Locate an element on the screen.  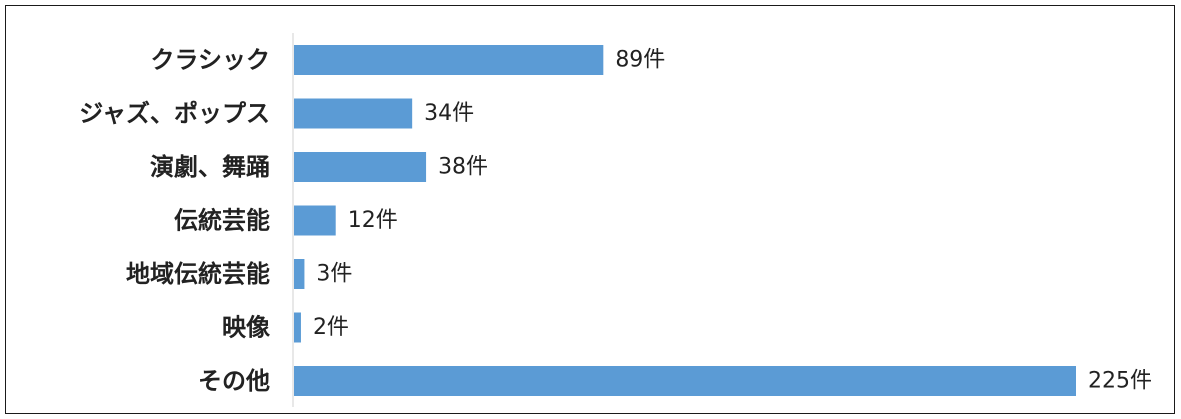
value-label: 3件 is located at coordinates (334, 274).